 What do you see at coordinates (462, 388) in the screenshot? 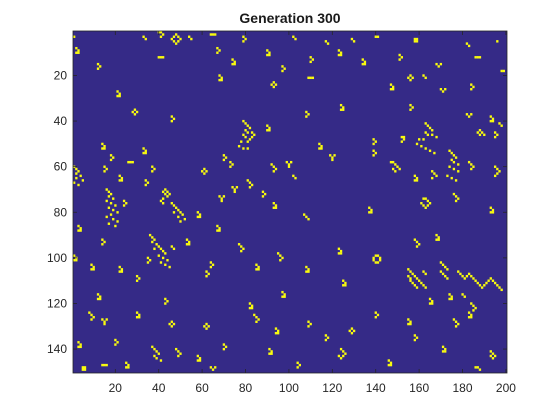
I see `x-tick-label: 180` at bounding box center [462, 388].